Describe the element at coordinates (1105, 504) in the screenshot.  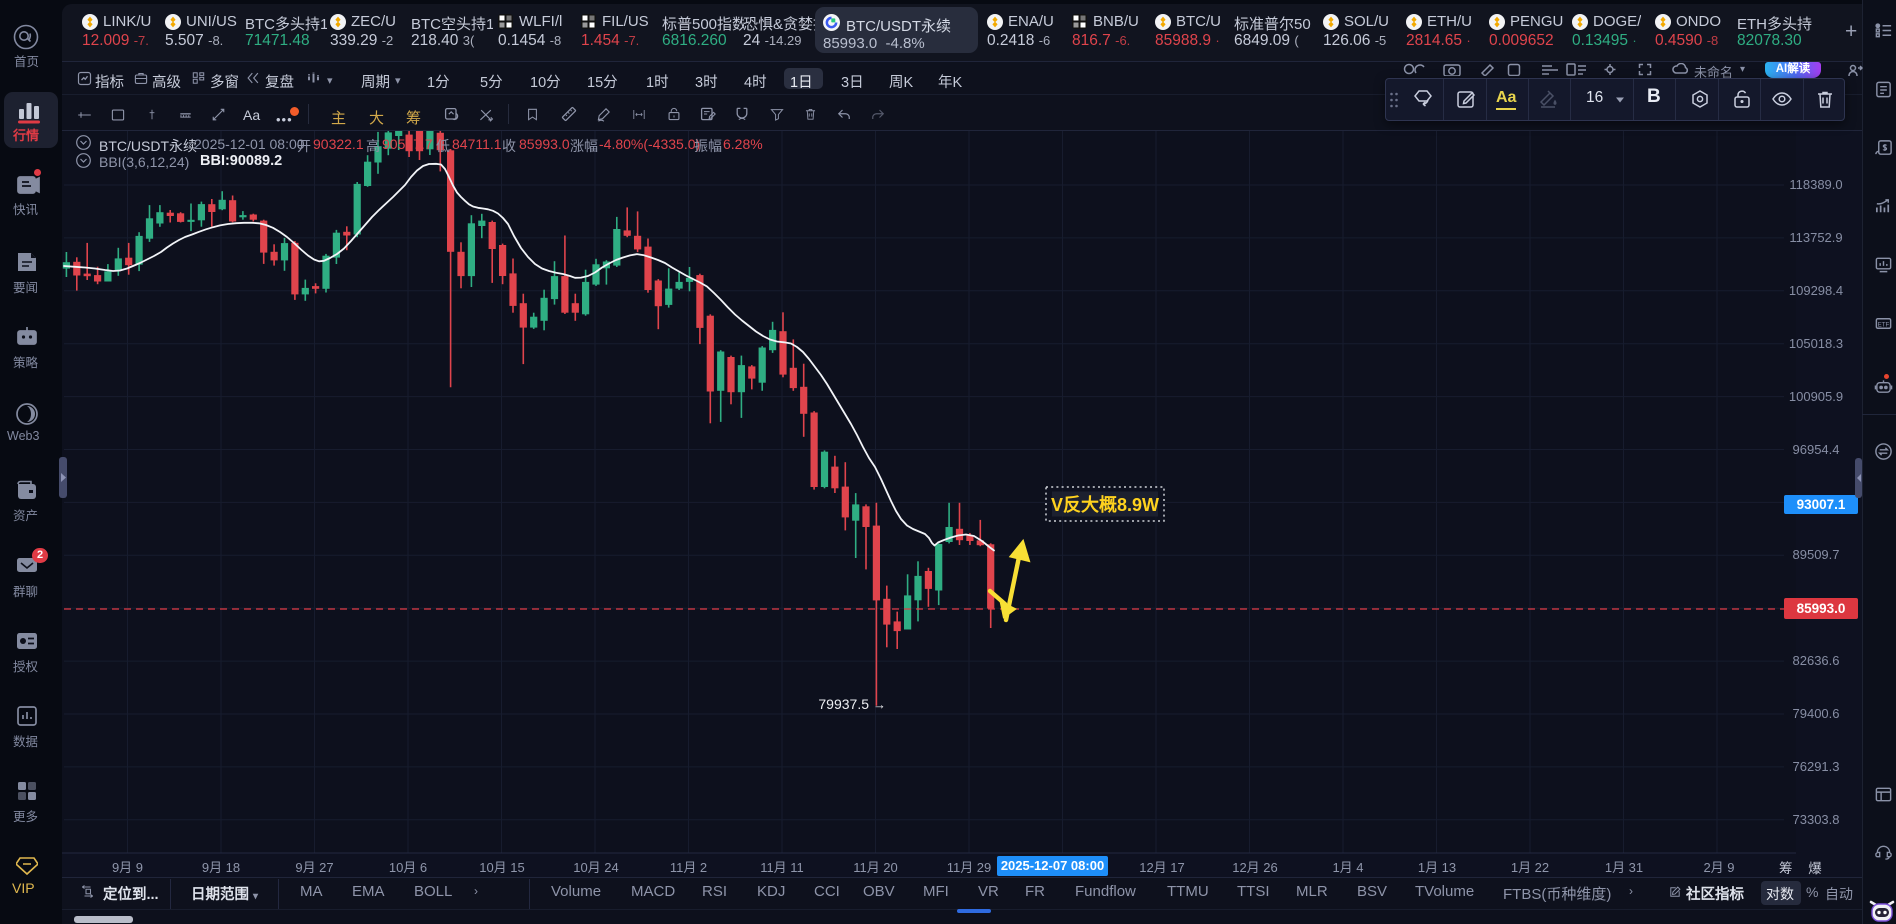
I see `svg-text: V反大概8.9W` at that location.